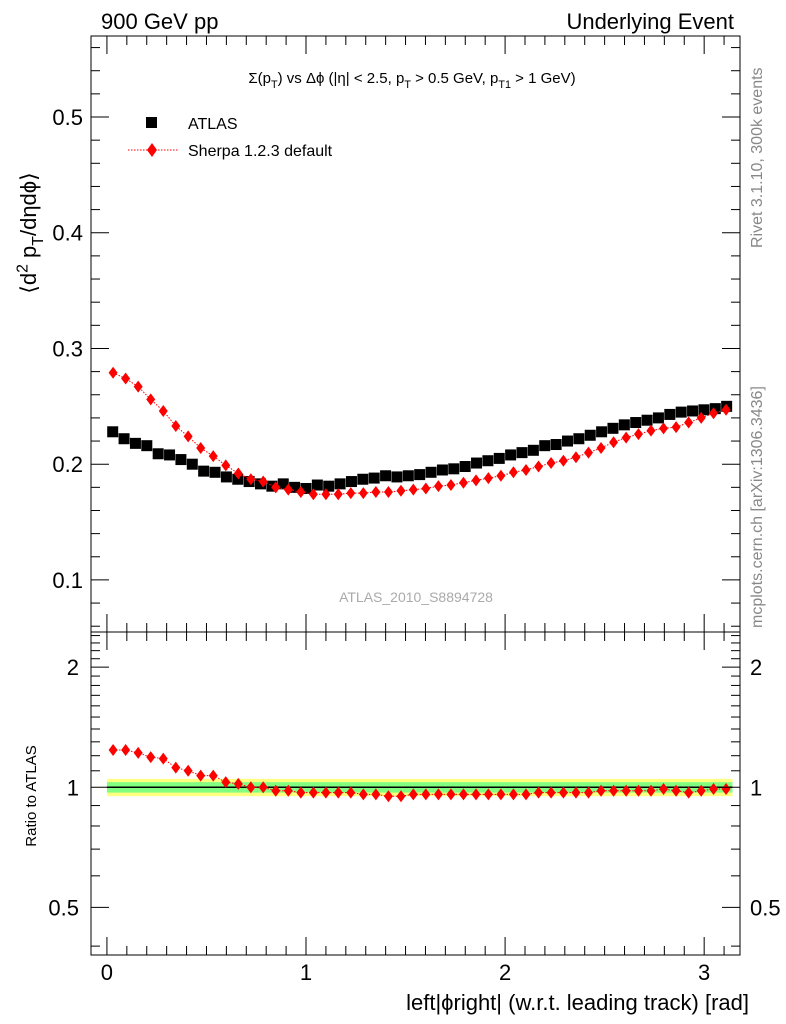  I want to click on header-left: 900 GeV pp, so click(159, 21).